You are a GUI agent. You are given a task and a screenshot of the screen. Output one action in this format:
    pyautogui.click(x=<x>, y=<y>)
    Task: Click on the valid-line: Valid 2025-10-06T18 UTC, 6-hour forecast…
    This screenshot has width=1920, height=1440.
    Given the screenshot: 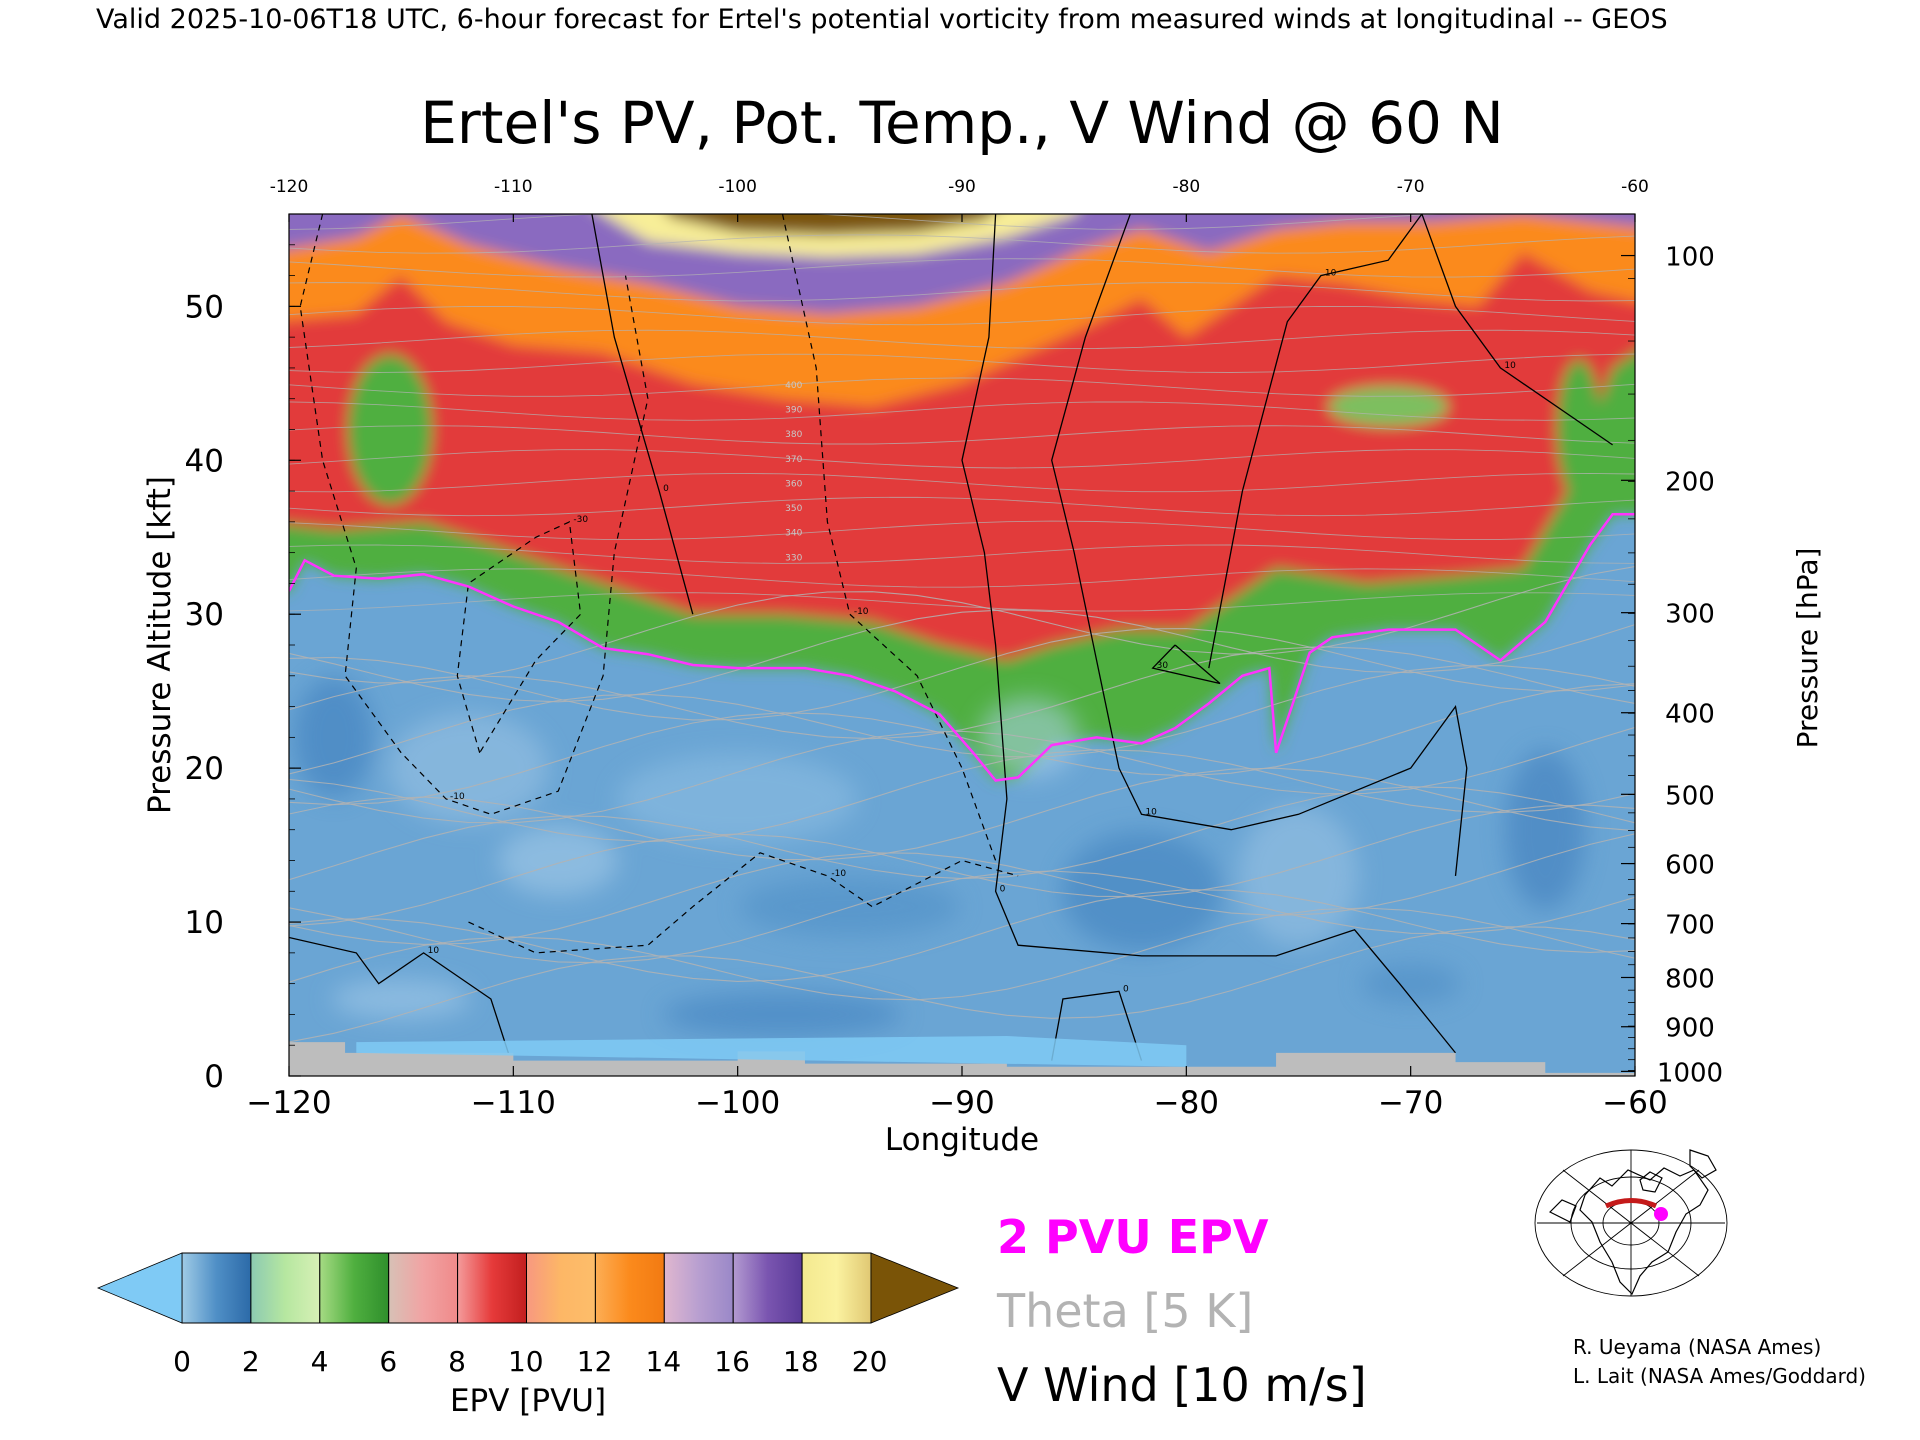 What is the action you would take?
    pyautogui.click(x=882, y=19)
    